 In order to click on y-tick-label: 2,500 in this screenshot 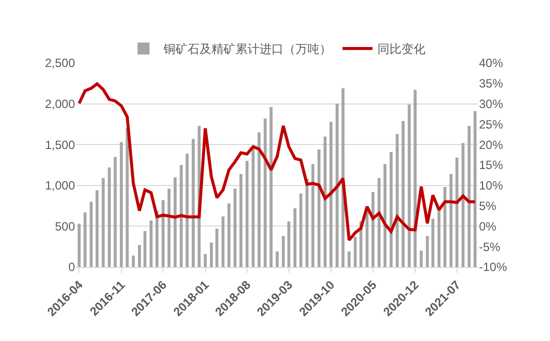, I will do `click(60, 63)`.